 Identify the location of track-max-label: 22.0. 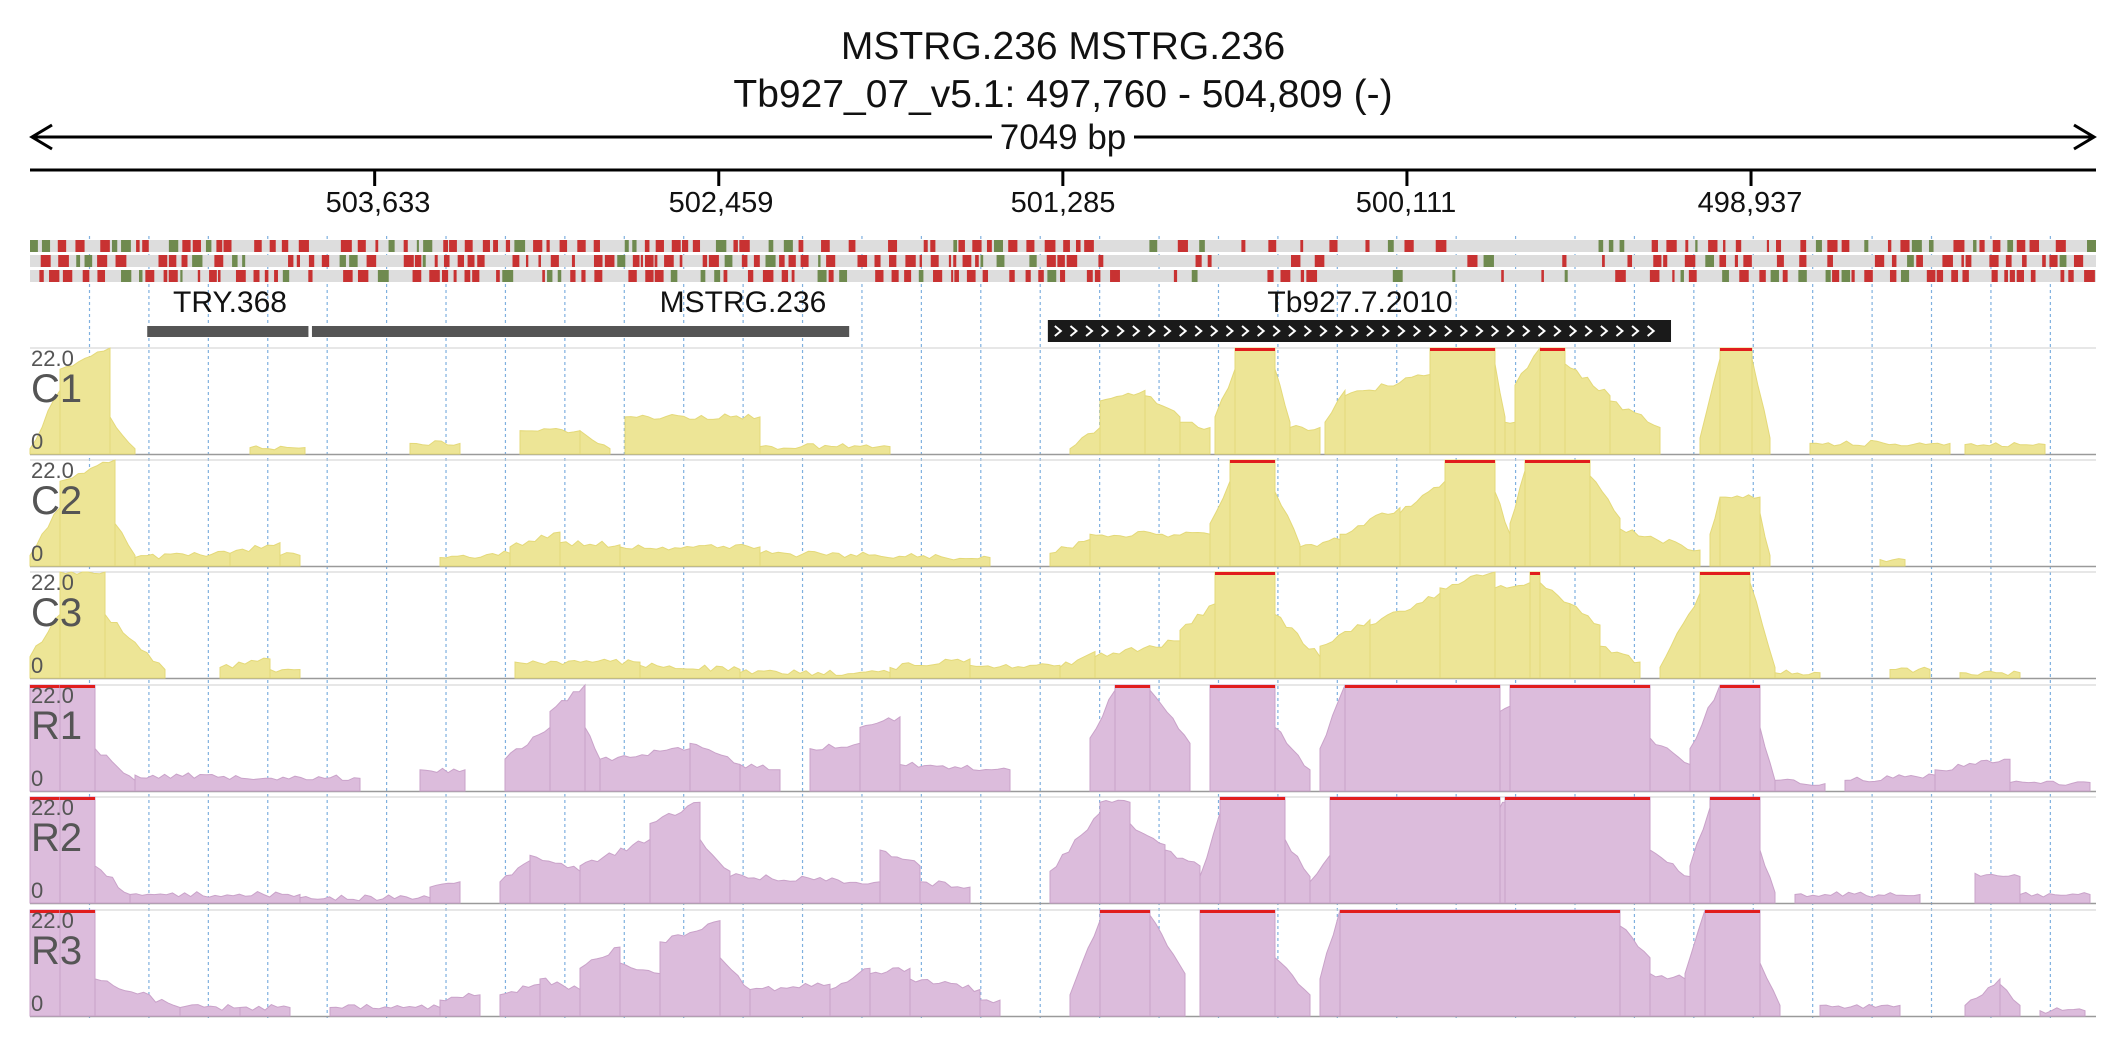
(52, 470).